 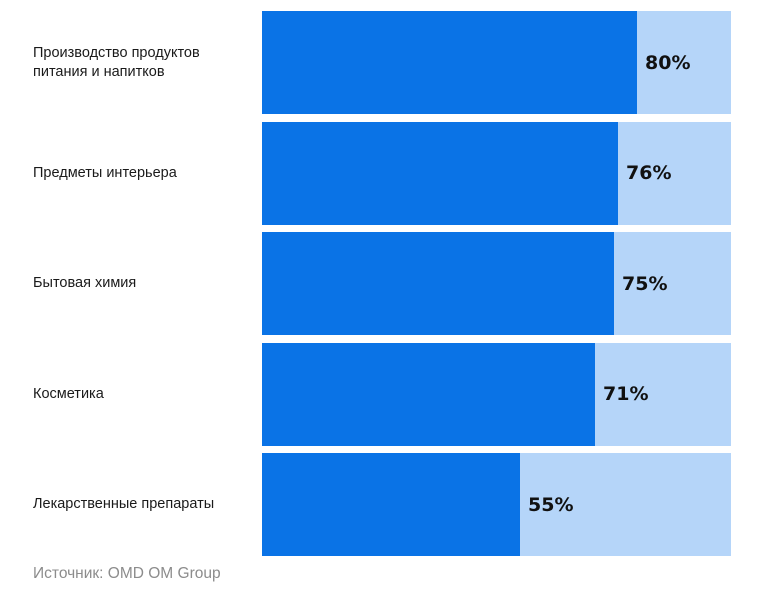 I want to click on value-label: 80%, so click(x=668, y=62).